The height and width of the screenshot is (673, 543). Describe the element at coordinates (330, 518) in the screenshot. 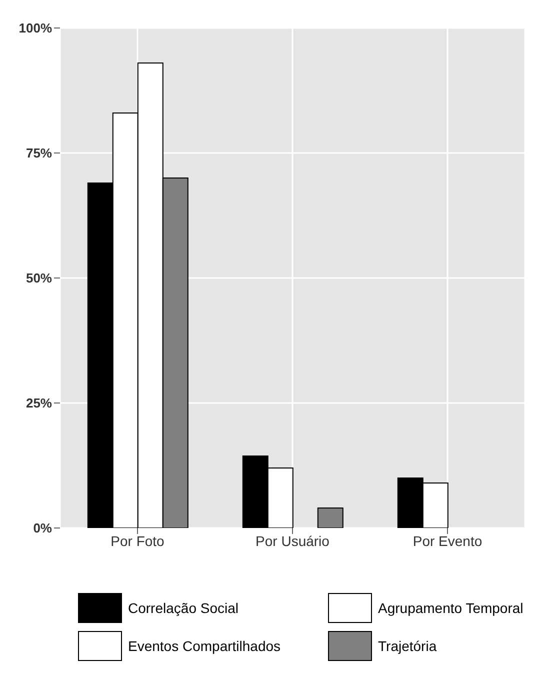

I see `bar` at that location.